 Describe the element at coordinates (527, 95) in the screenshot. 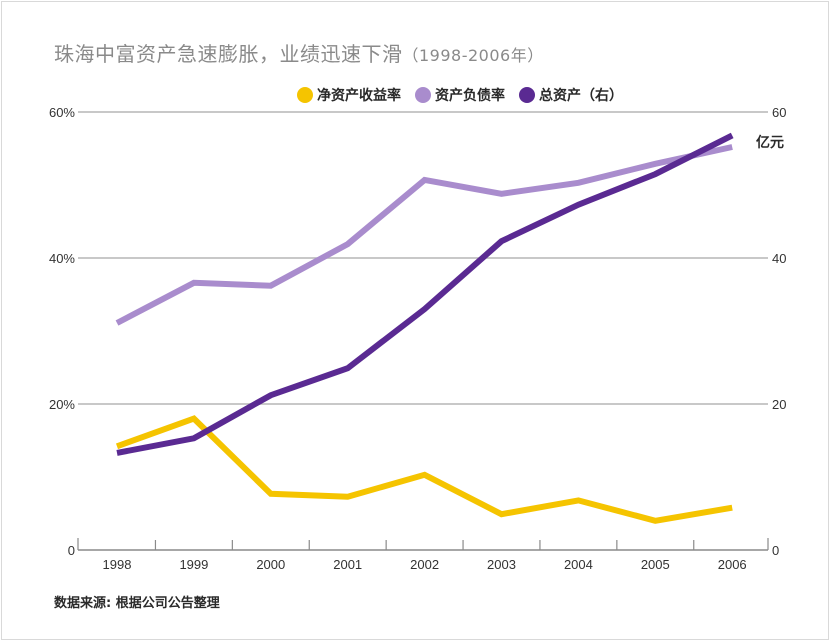

I see `legend-marker-total-assets` at that location.